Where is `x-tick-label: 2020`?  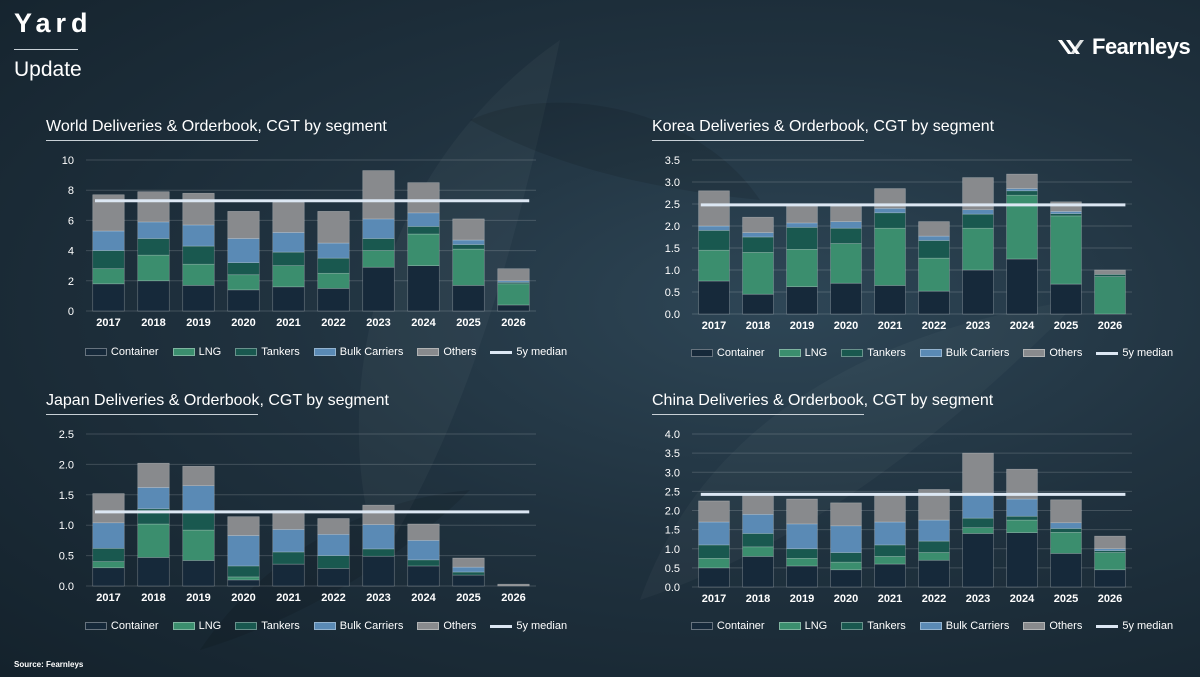 x-tick-label: 2020 is located at coordinates (243, 323).